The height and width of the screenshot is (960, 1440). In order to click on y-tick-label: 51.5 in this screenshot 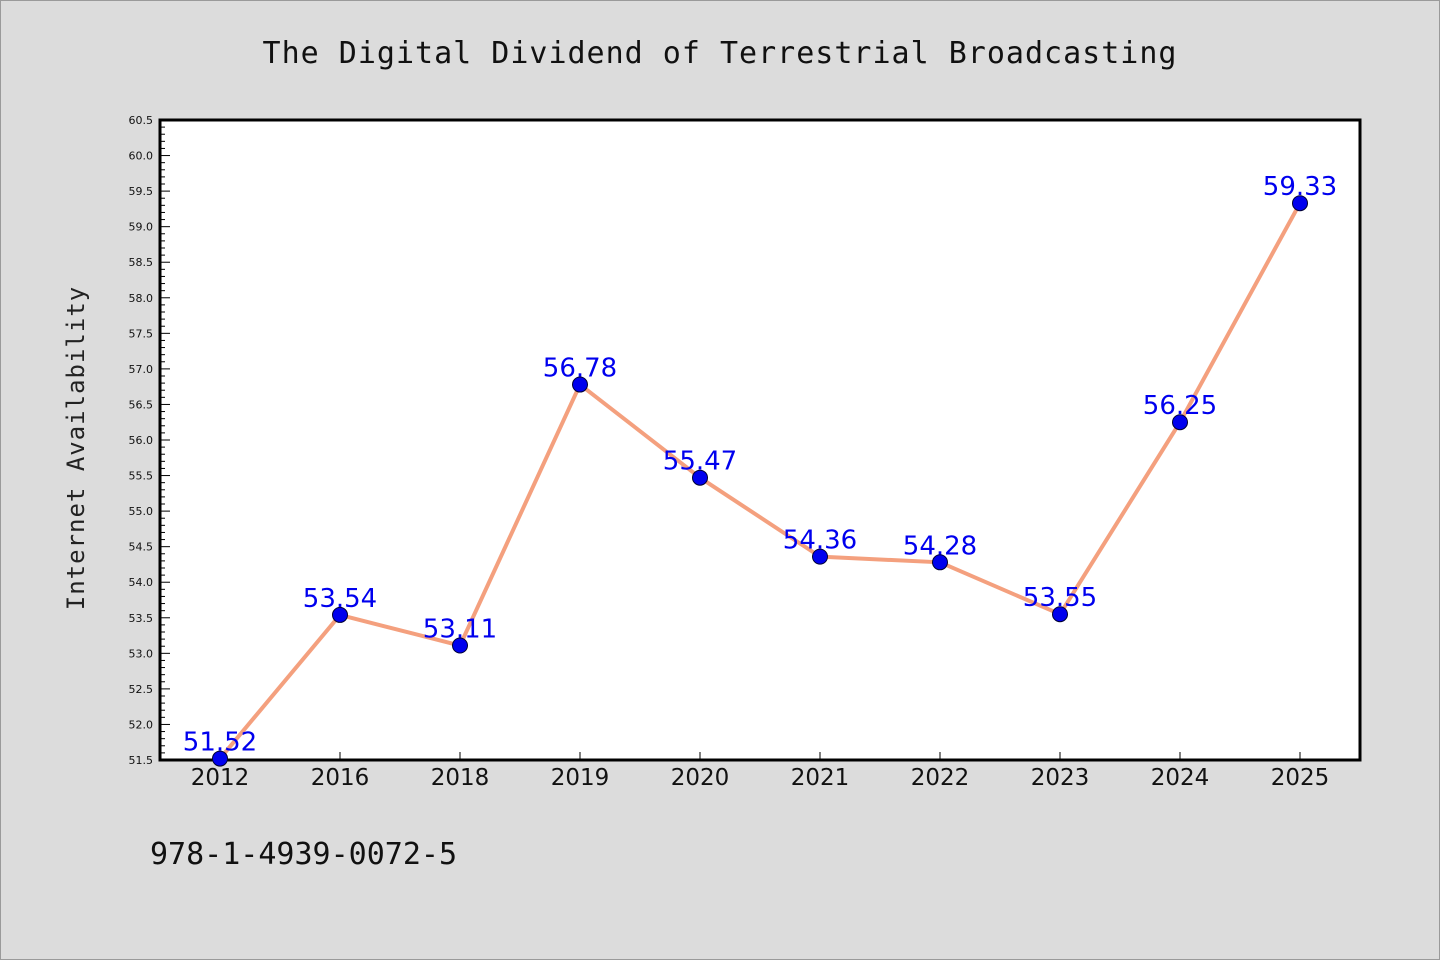, I will do `click(141, 760)`.